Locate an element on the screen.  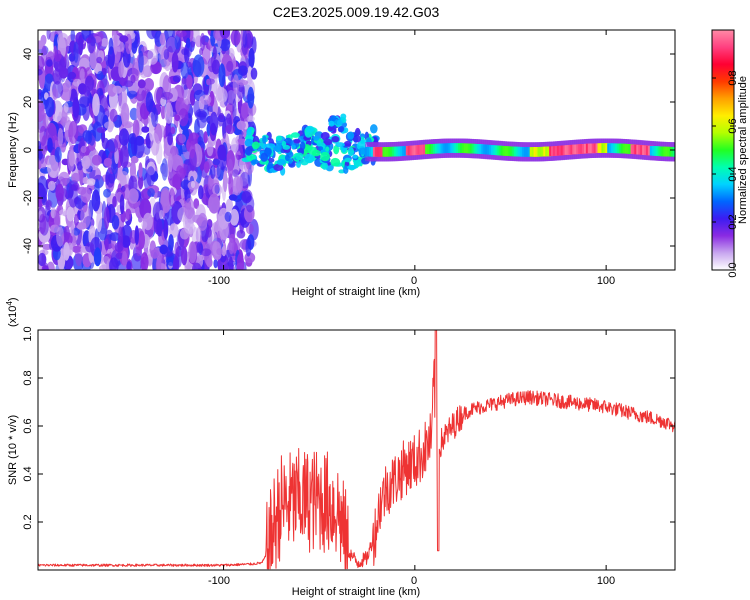
bottom-xtick-label-100: 100 is located at coordinates (606, 581).